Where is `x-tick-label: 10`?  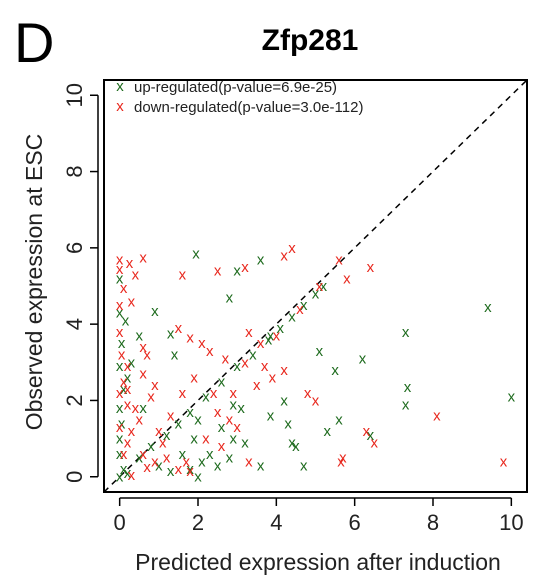 x-tick-label: 10 is located at coordinates (511, 522).